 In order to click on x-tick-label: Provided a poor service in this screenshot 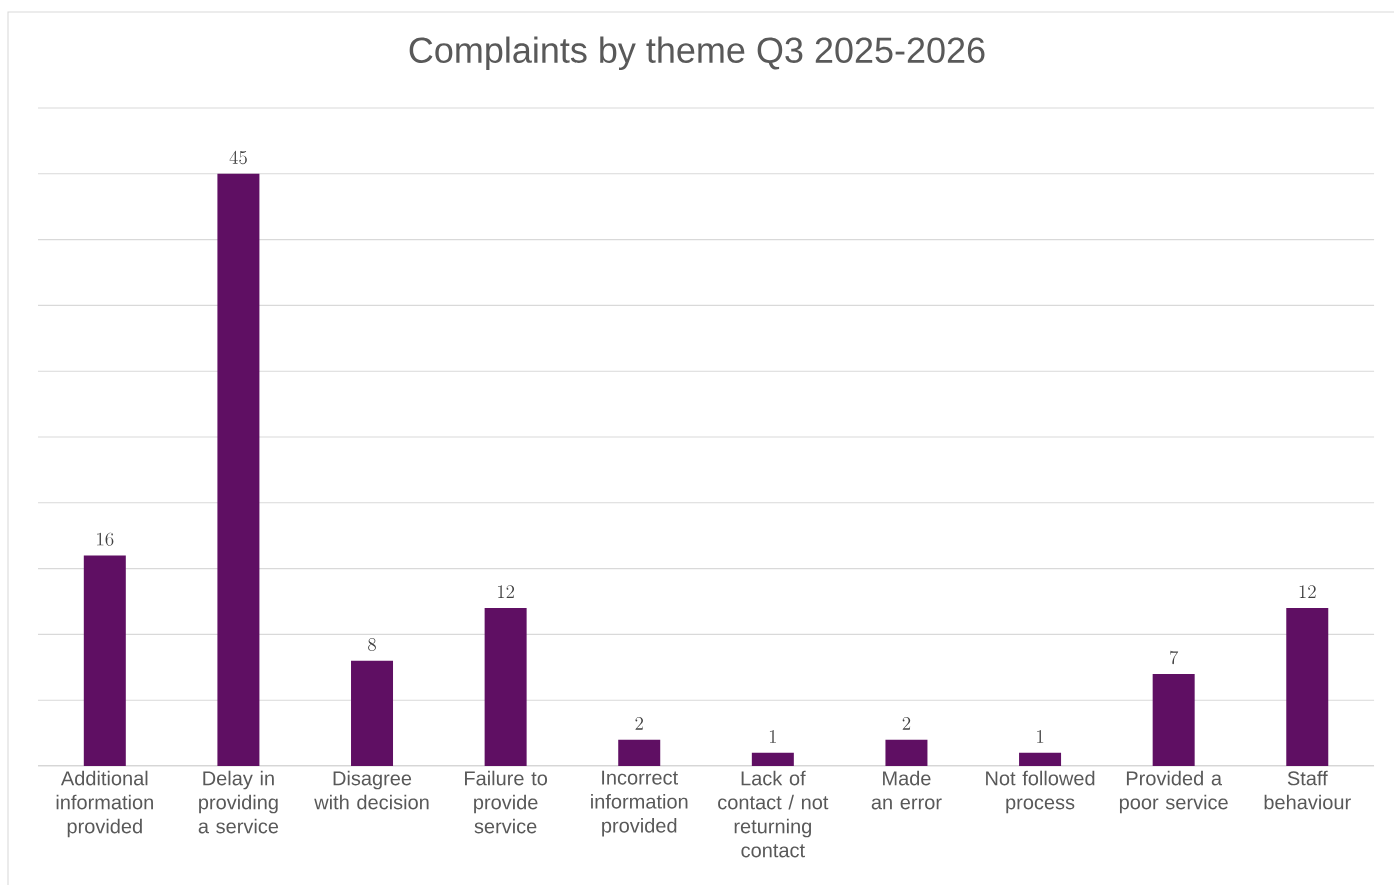, I will do `click(1173, 792)`.